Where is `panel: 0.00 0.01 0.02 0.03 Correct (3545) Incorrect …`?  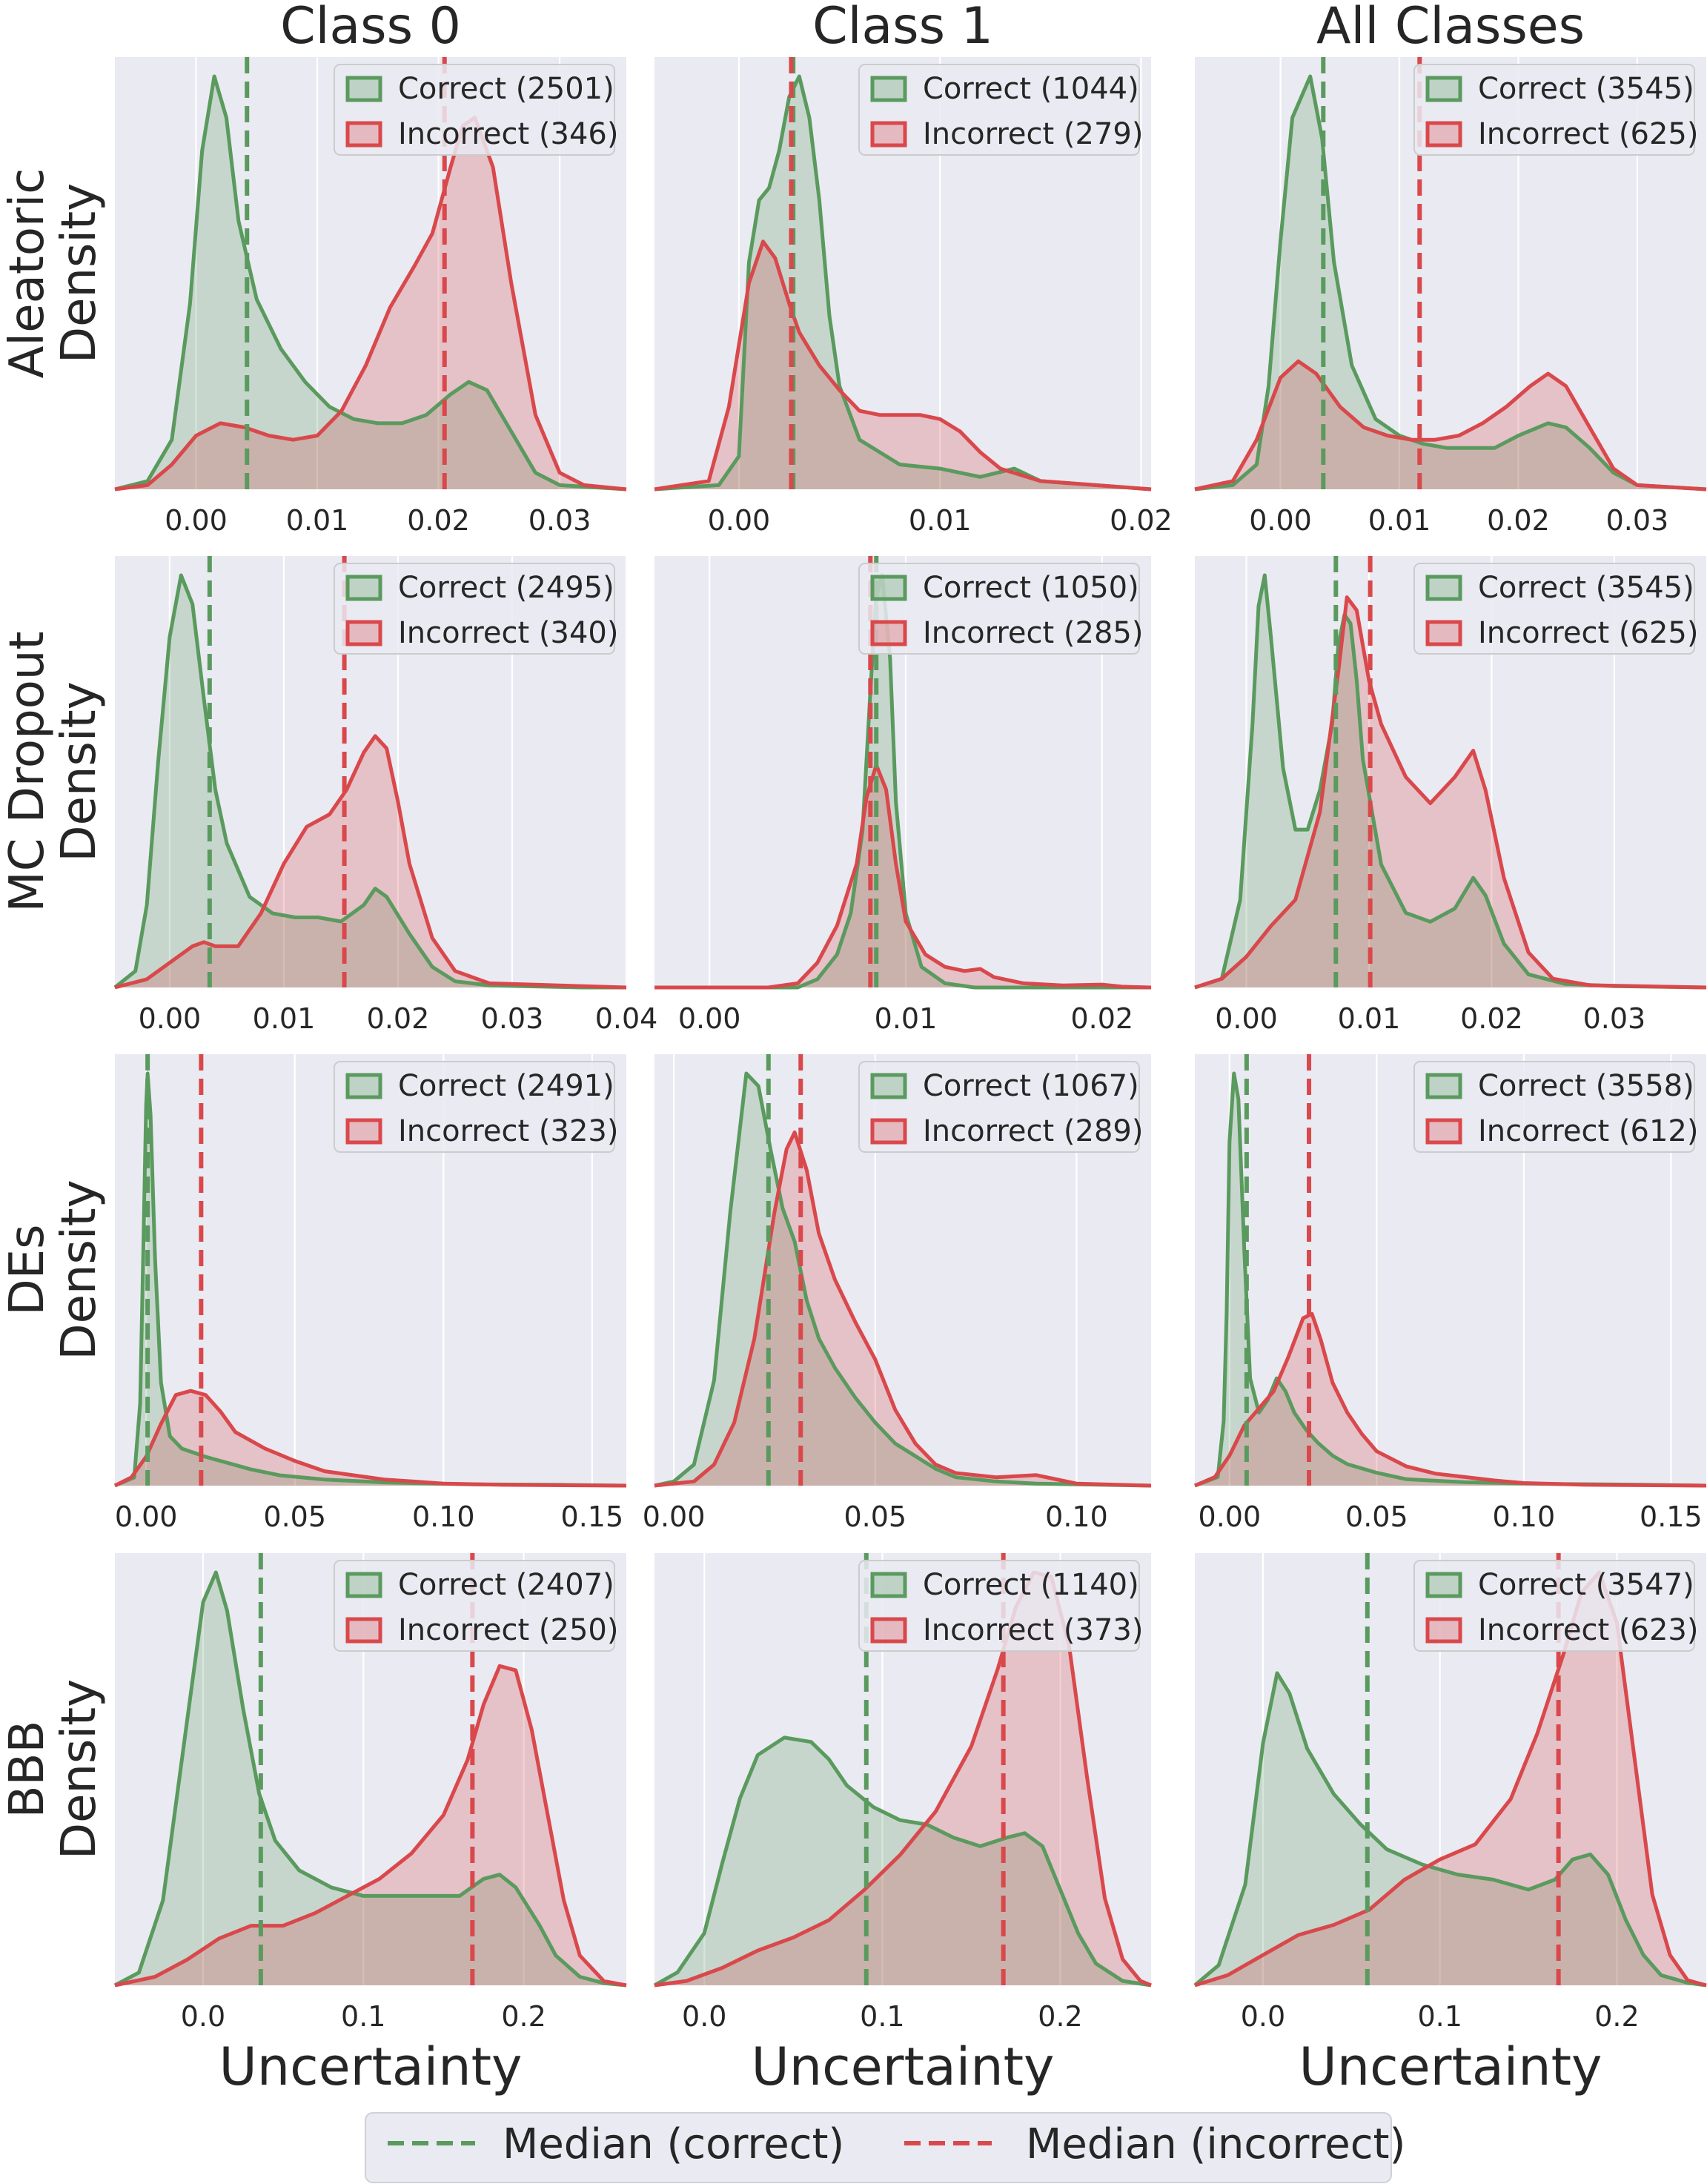 panel: 0.00 0.01 0.02 0.03 Correct (3545) Incorrect … is located at coordinates (1450, 796).